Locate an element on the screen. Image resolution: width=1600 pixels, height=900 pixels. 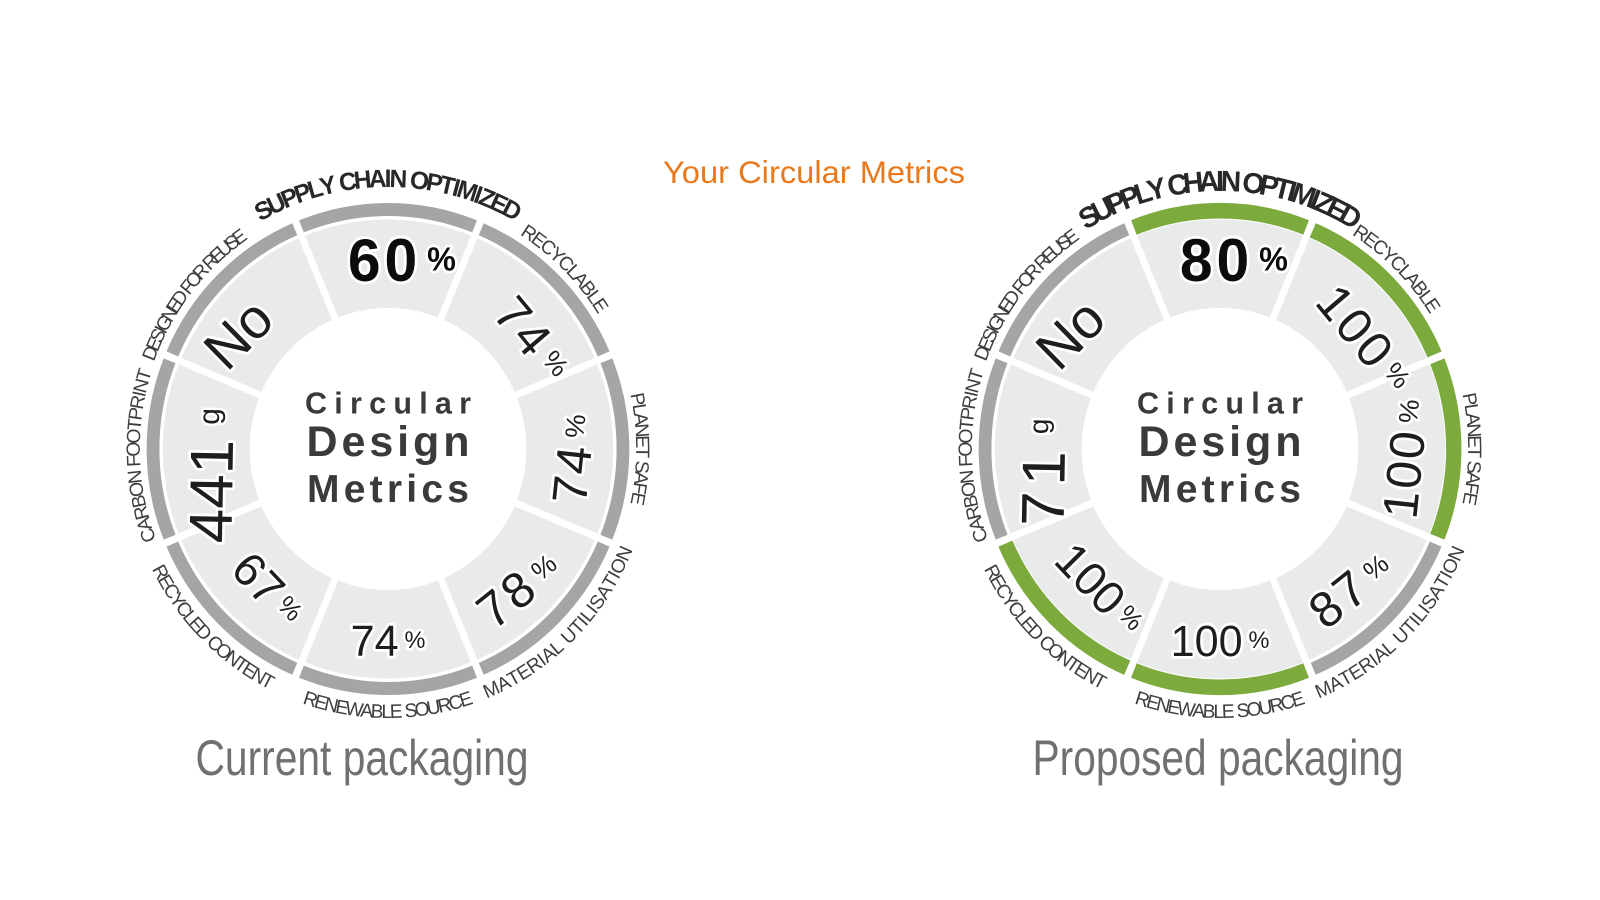
svg-text: Proposed packaging is located at coordinates (1218, 758).